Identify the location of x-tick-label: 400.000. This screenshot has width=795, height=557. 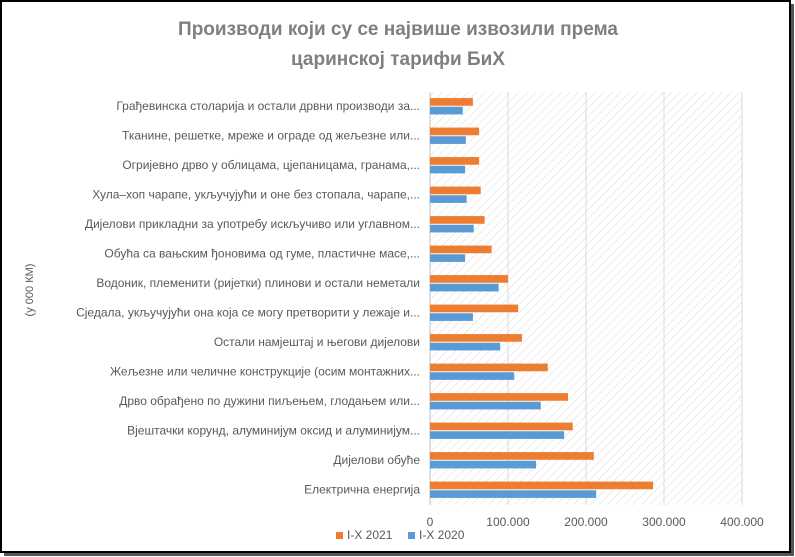
(742, 522).